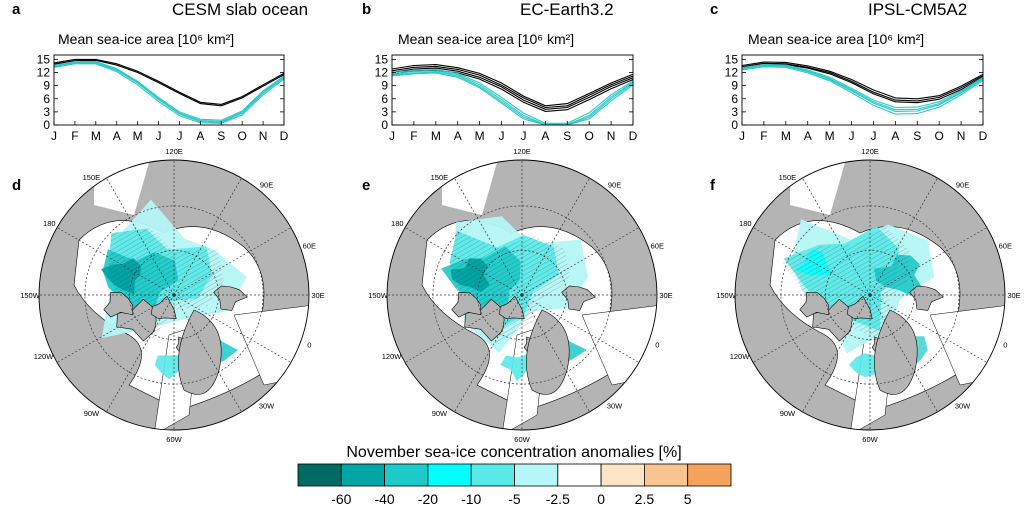  What do you see at coordinates (200, 352) in the screenshot?
I see `greenland-landmass` at bounding box center [200, 352].